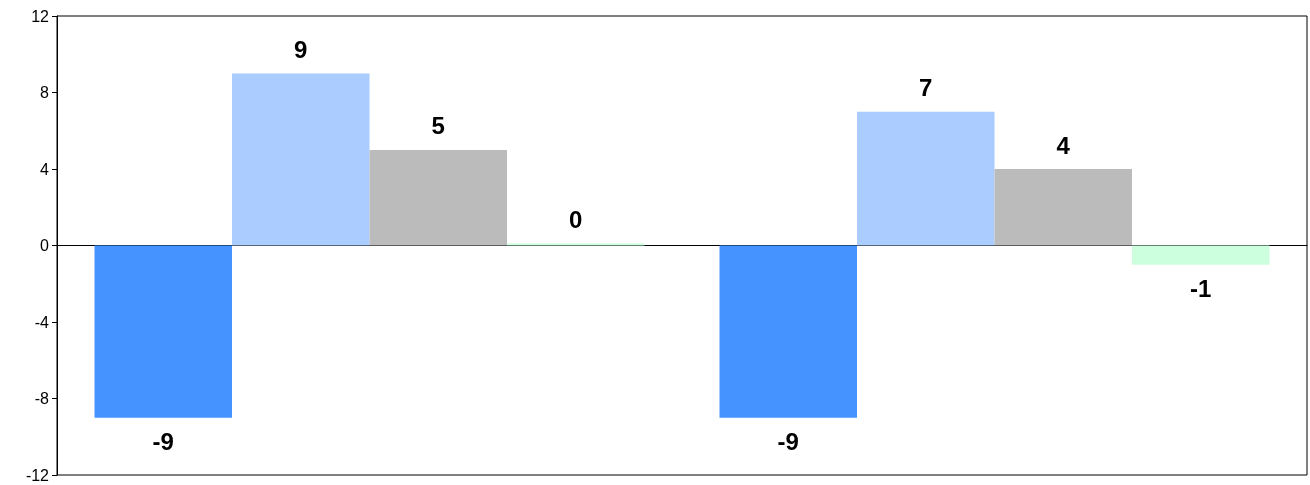  Describe the element at coordinates (45, 92) in the screenshot. I see `y-tick-label: 8` at that location.